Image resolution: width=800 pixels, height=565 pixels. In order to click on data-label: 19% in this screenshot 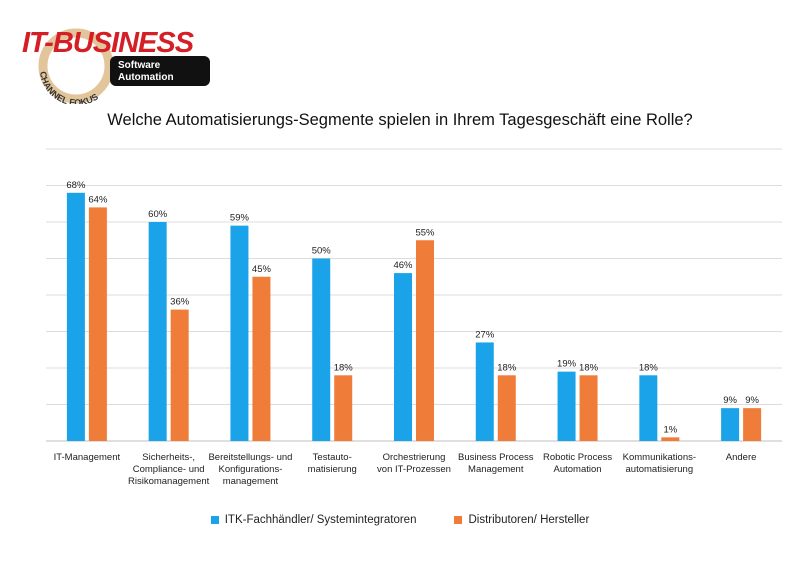, I will do `click(567, 364)`.